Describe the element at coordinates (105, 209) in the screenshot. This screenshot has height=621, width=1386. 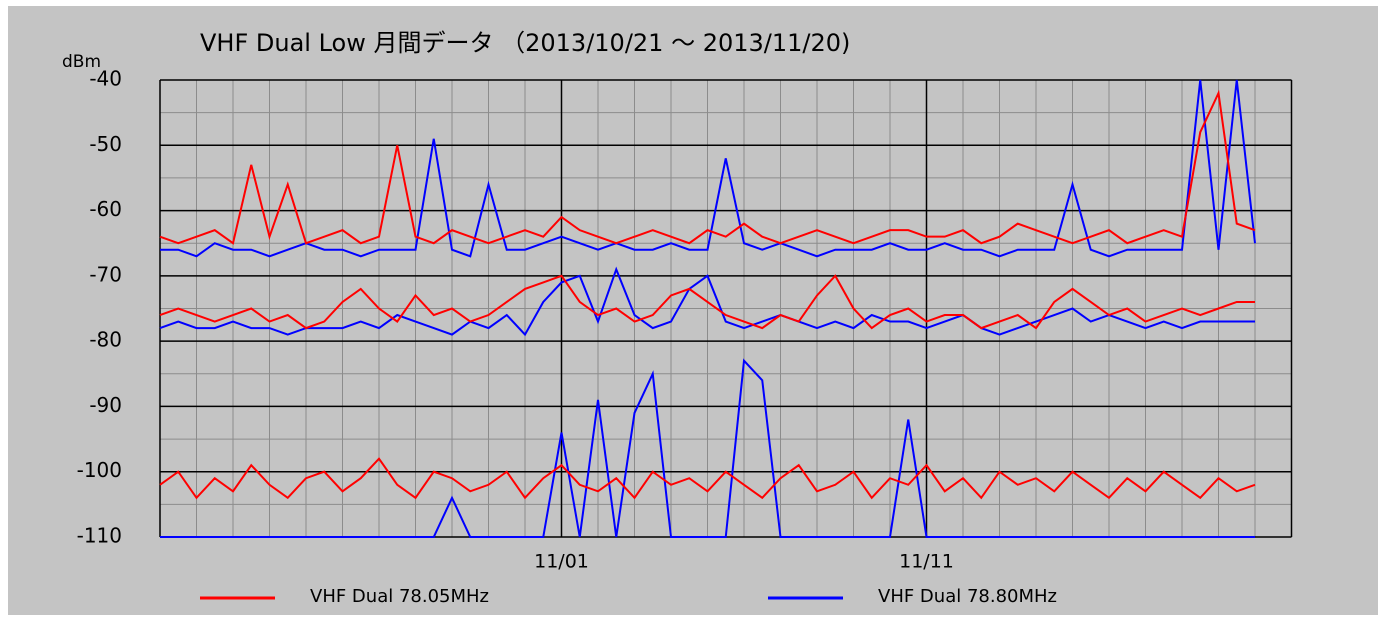
I see `y-tick-label: -60` at that location.